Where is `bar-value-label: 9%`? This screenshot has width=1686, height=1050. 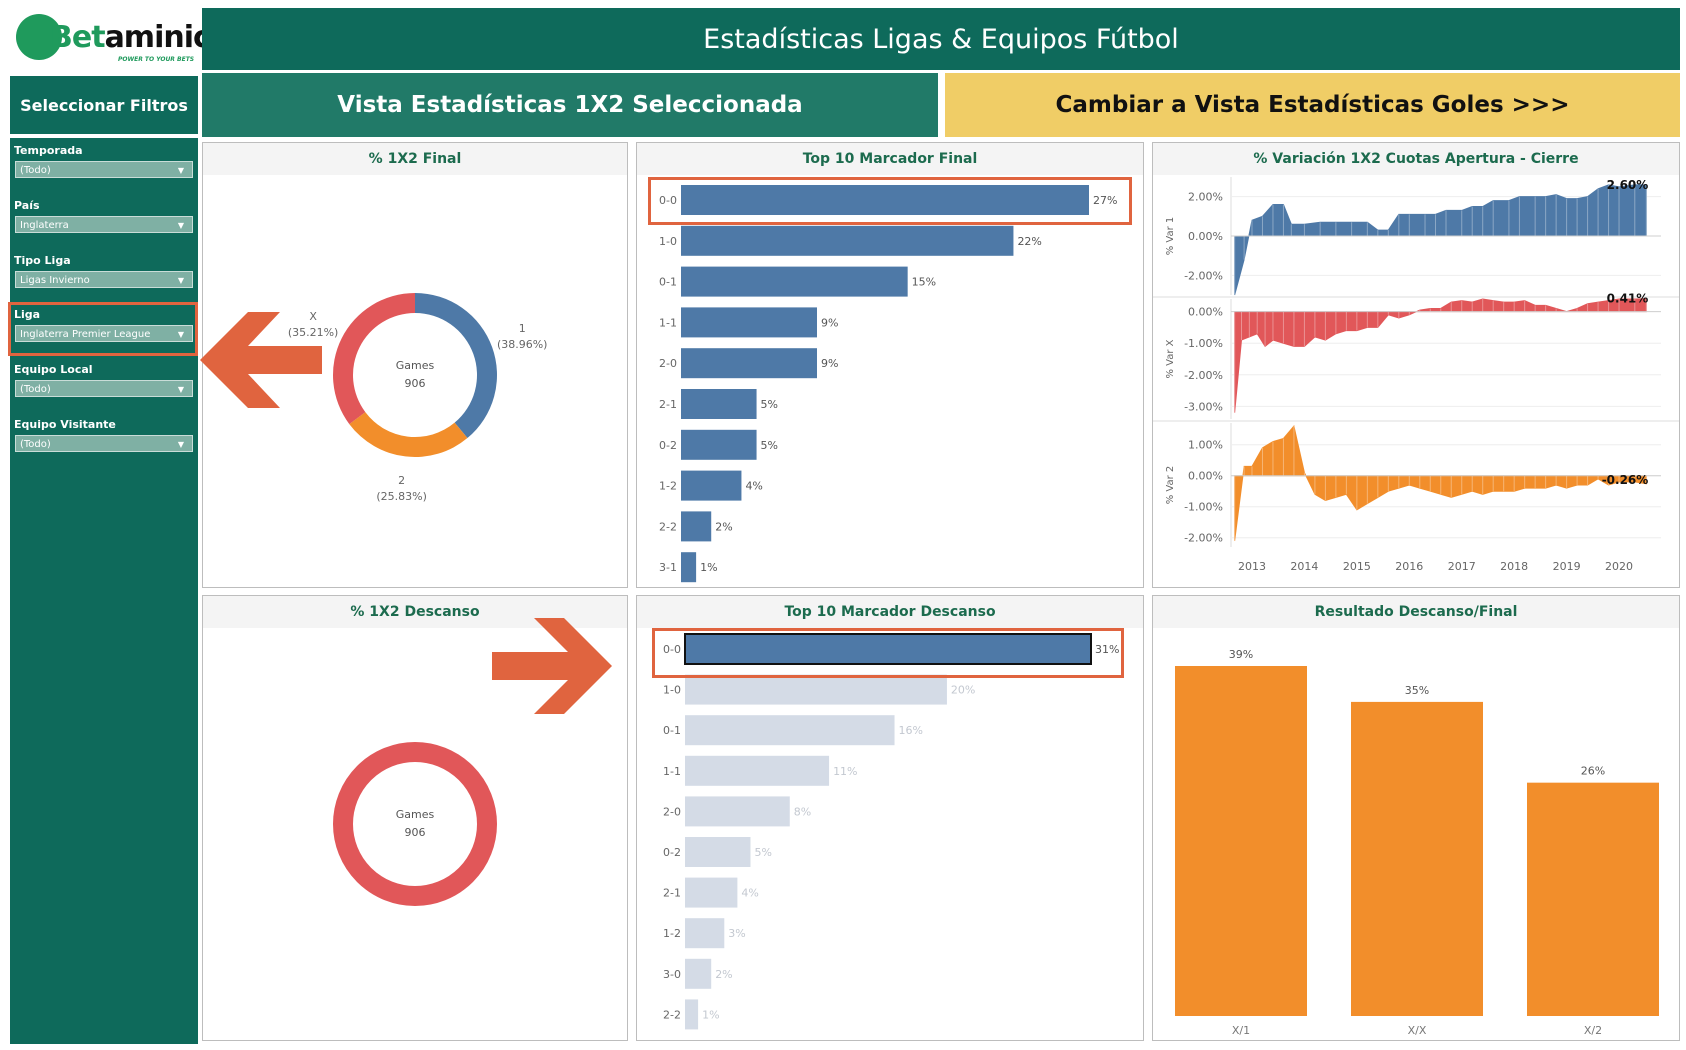 bar-value-label: 9% is located at coordinates (829, 322).